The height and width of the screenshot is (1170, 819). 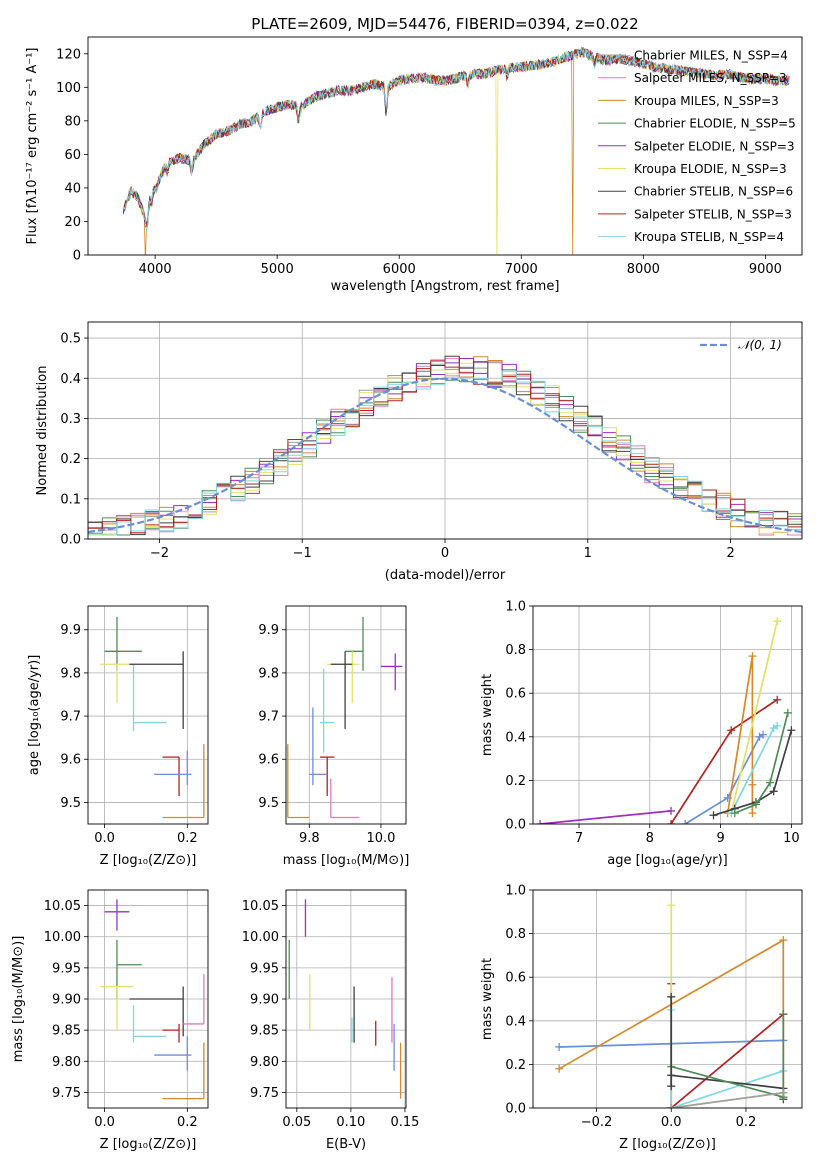 I want to click on x-tick-label: 7000, so click(x=521, y=269).